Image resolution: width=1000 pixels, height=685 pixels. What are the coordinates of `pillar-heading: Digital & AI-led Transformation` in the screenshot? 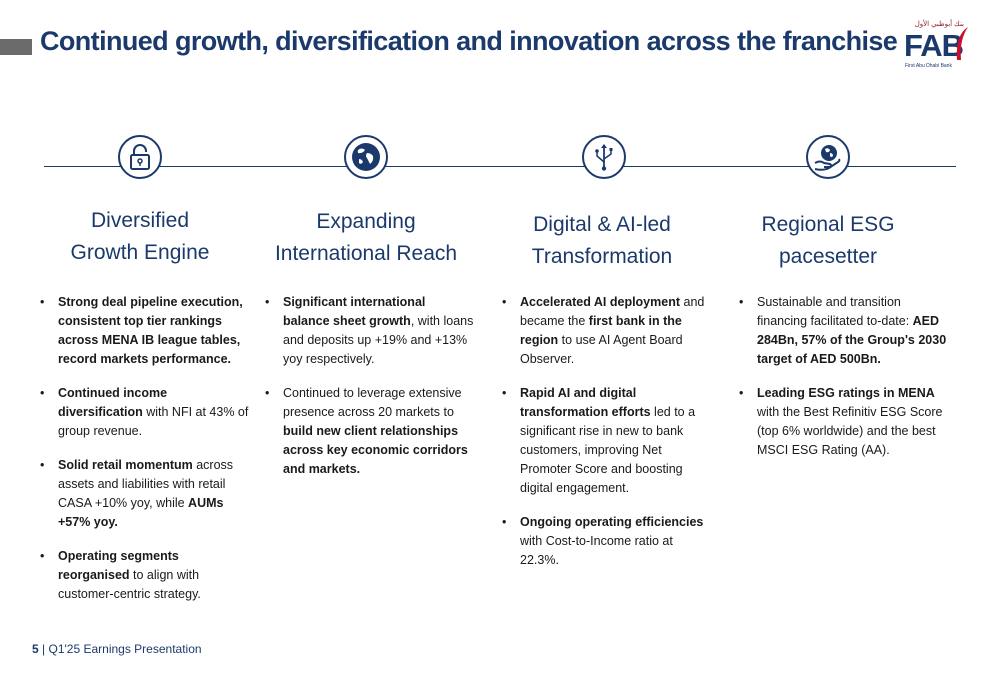 It's located at (602, 240).